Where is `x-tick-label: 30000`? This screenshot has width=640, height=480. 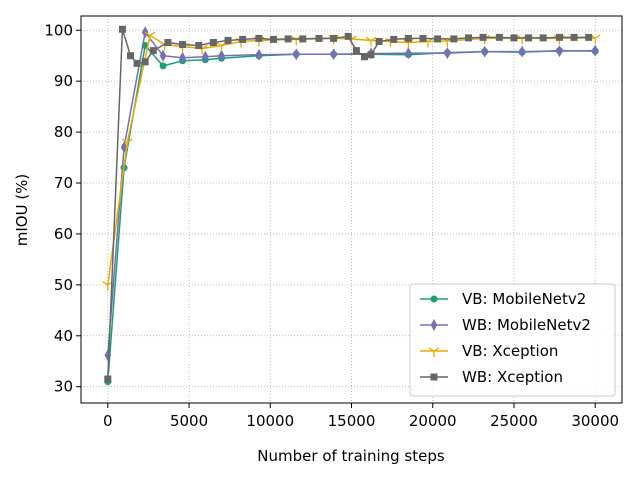
x-tick-label: 30000 is located at coordinates (595, 421).